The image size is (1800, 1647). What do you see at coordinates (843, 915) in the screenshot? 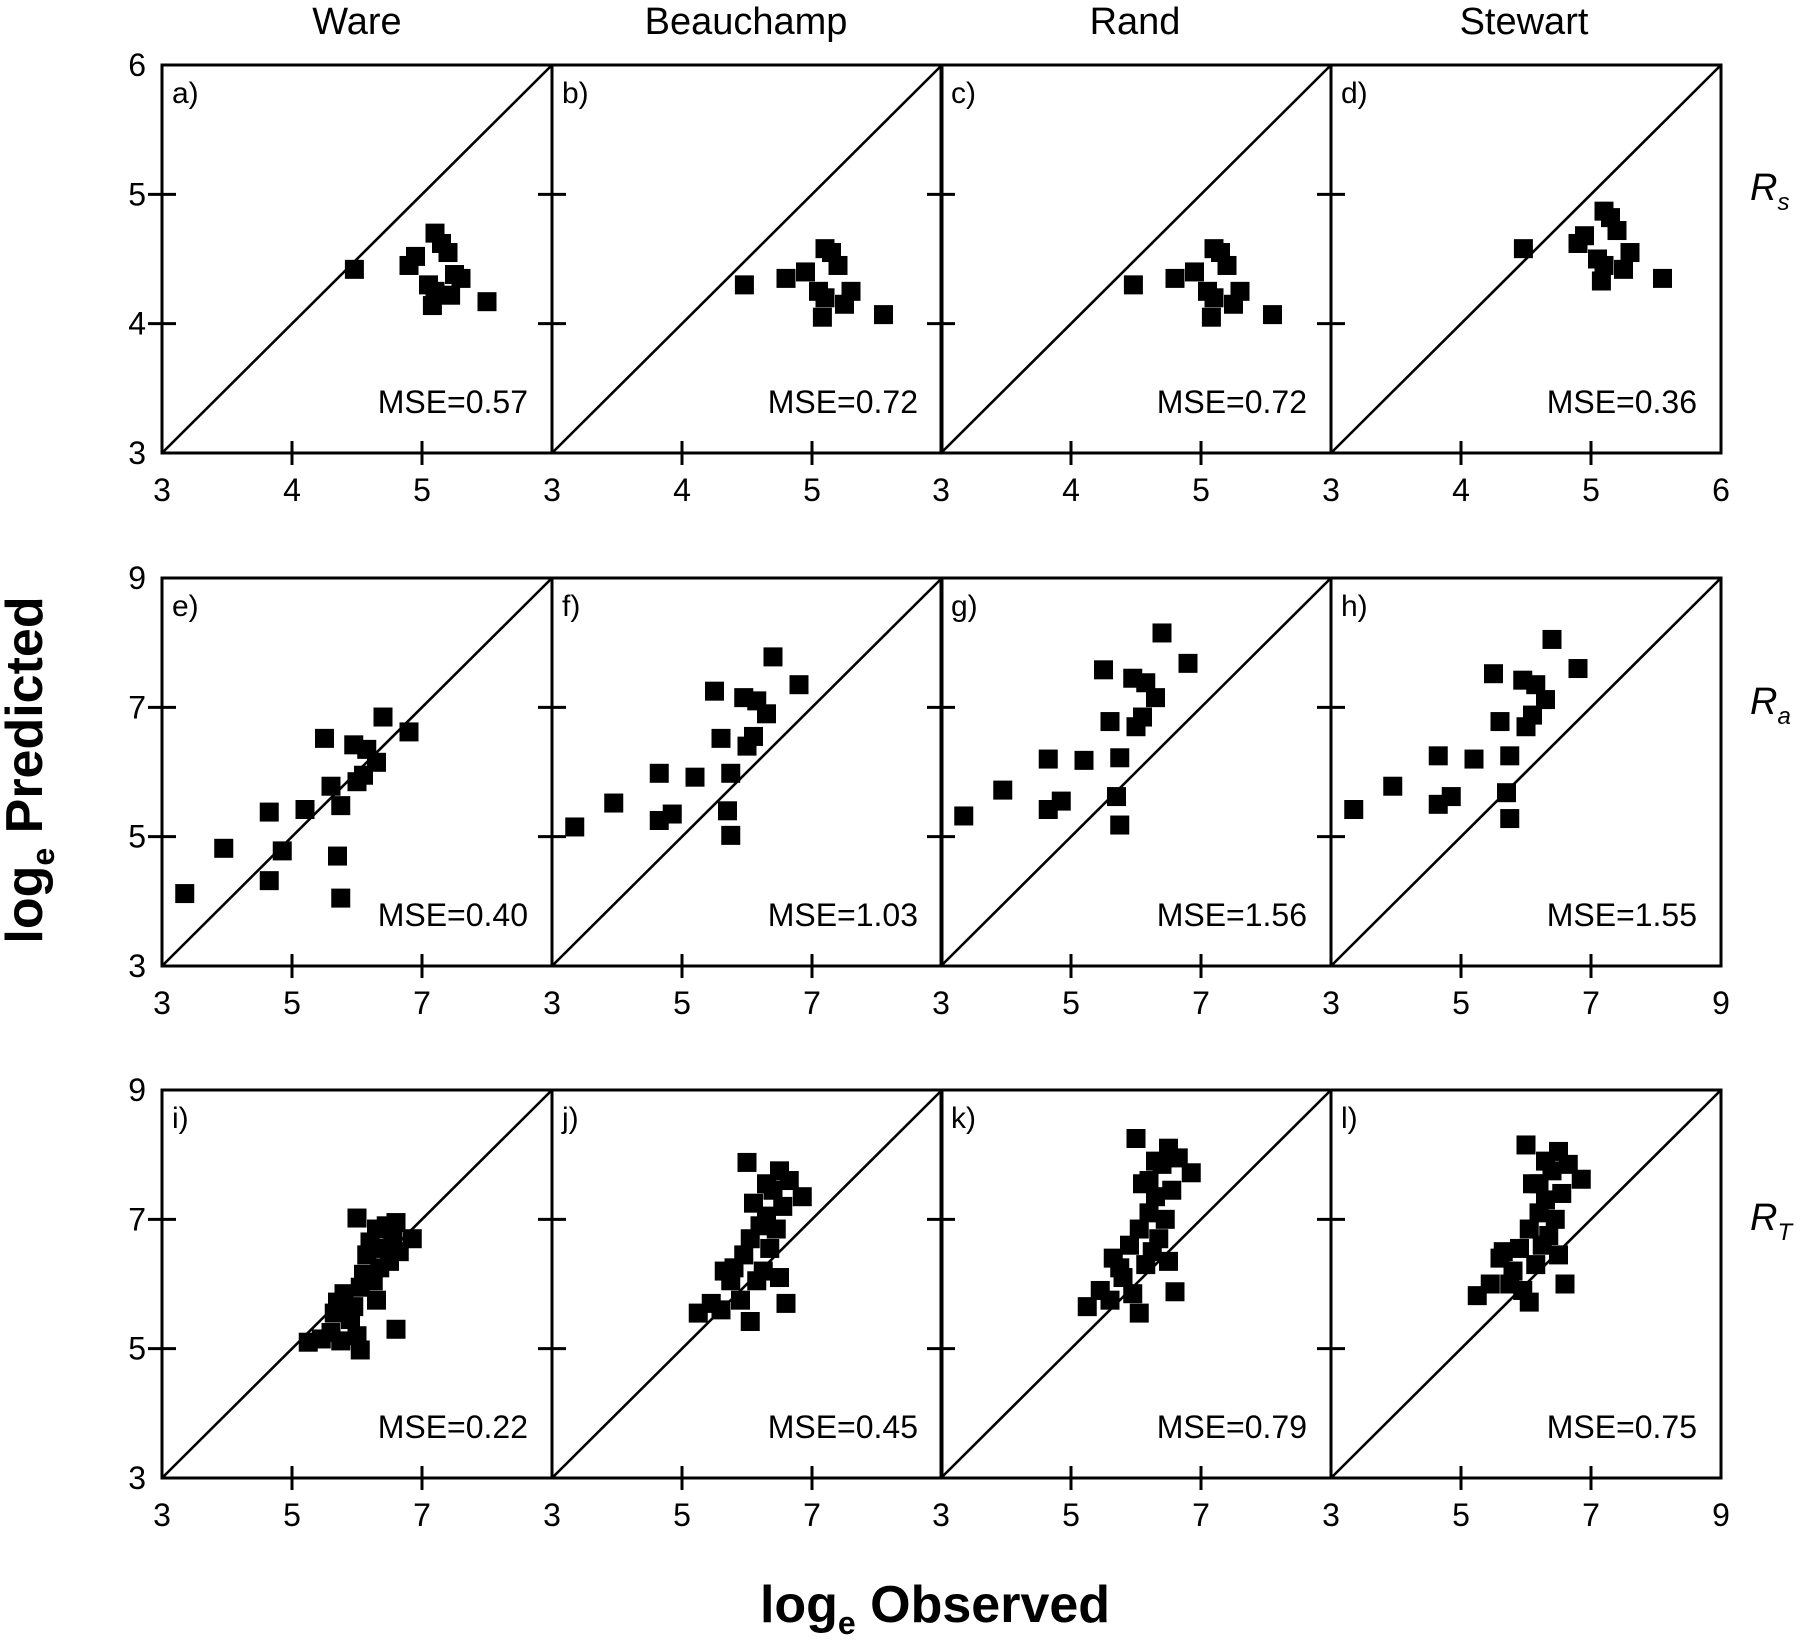
I see `panel-beauchamp-ra-mse-label: MSE=1.03` at bounding box center [843, 915].